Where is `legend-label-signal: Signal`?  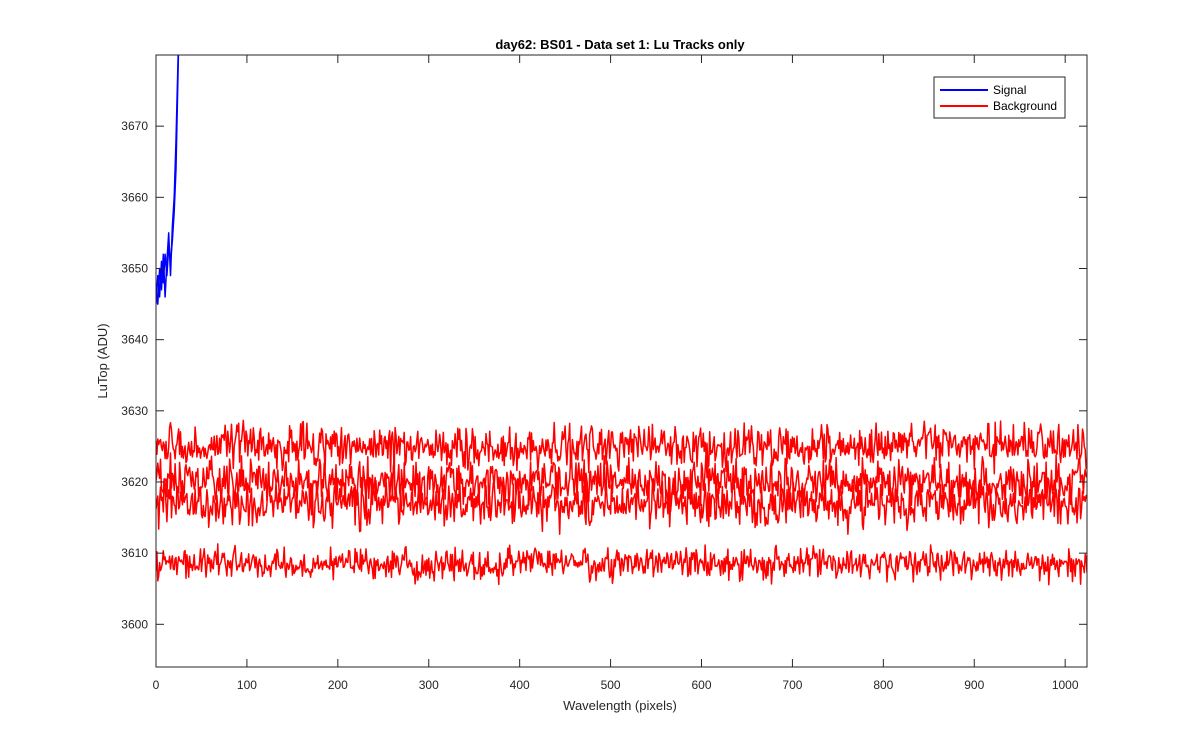 legend-label-signal: Signal is located at coordinates (1009, 90).